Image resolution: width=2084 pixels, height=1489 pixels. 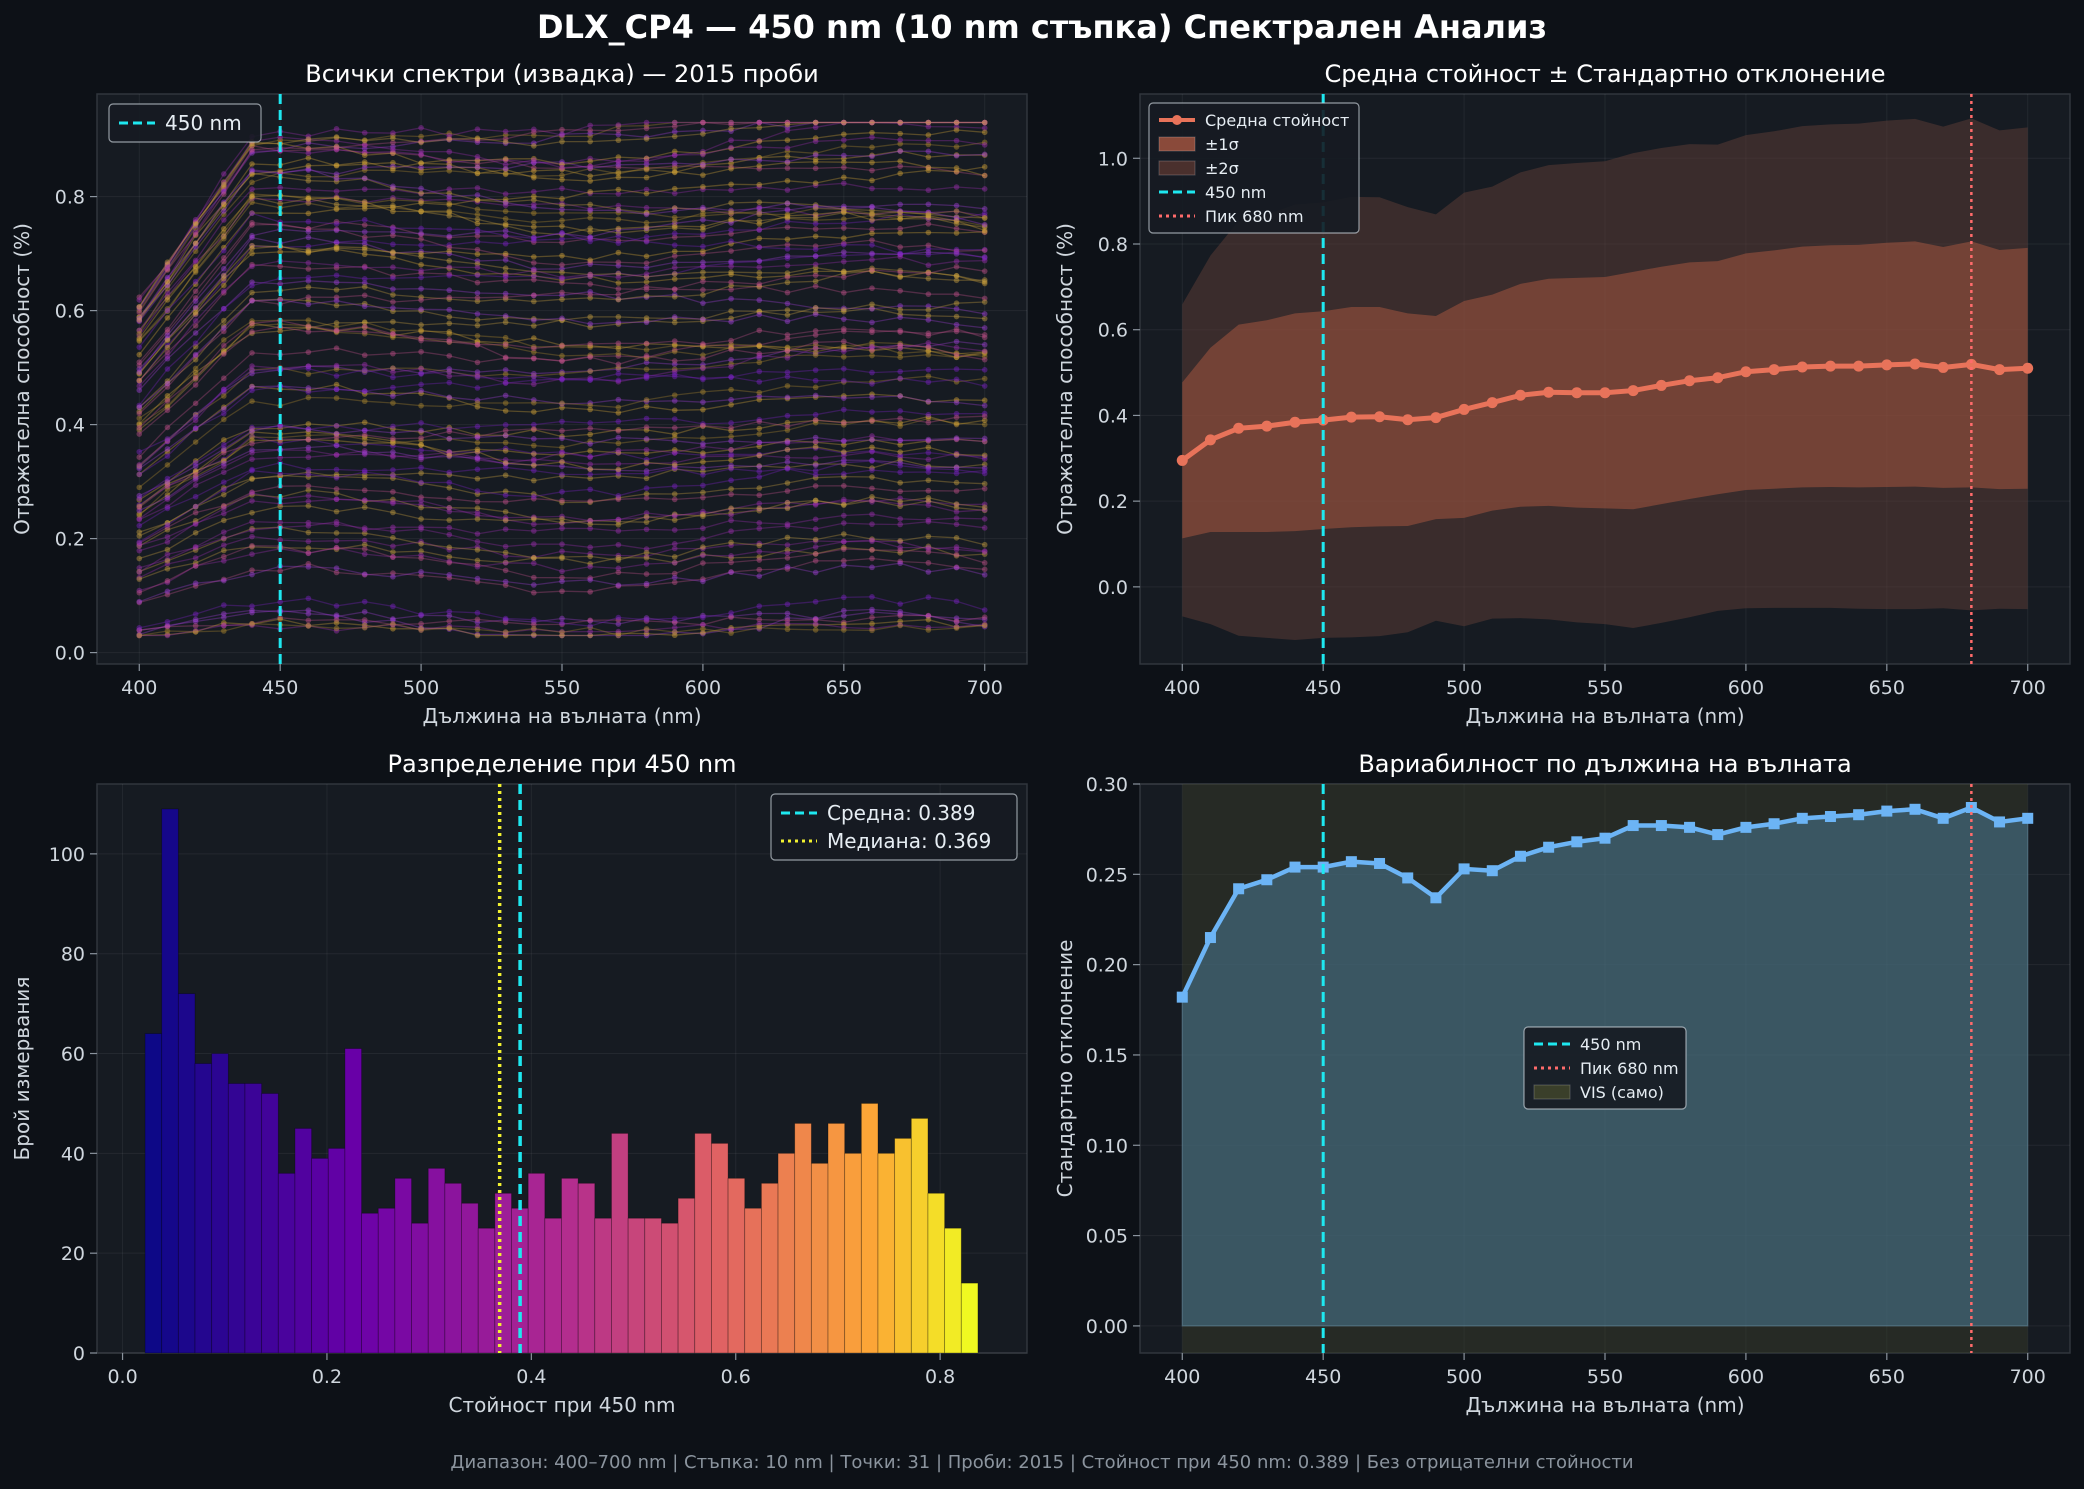 What do you see at coordinates (2028, 1377) in the screenshot?
I see `x-tick-label: 700` at bounding box center [2028, 1377].